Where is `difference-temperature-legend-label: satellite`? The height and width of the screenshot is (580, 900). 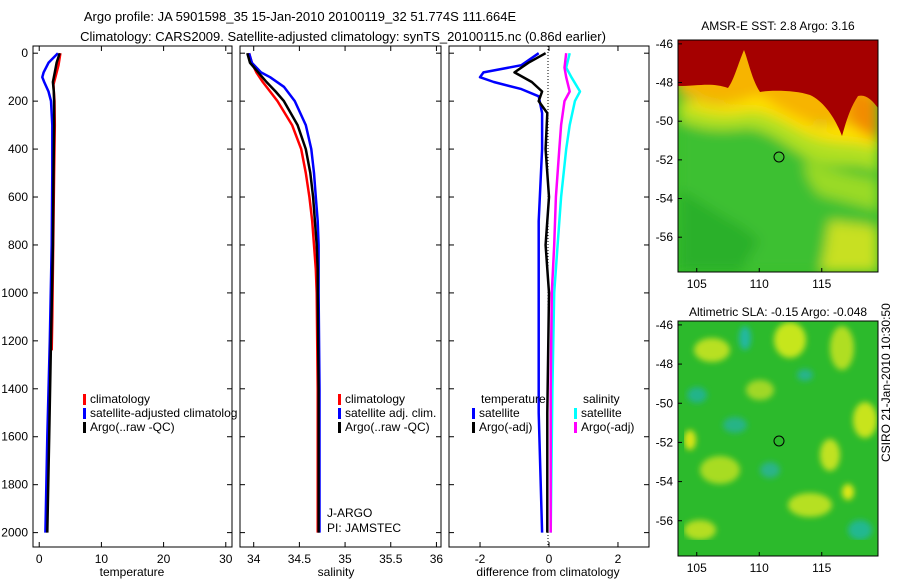
difference-temperature-legend-label: satellite is located at coordinates (499, 413).